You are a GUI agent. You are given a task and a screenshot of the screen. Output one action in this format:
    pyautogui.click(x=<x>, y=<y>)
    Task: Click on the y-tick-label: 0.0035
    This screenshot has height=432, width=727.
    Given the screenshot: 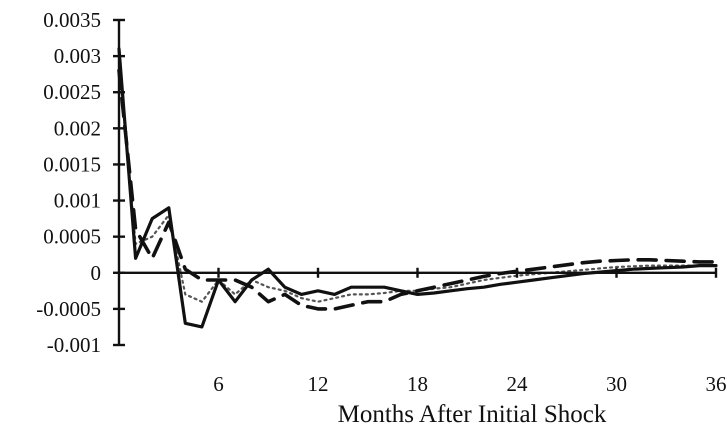 What is the action you would take?
    pyautogui.click(x=72, y=20)
    